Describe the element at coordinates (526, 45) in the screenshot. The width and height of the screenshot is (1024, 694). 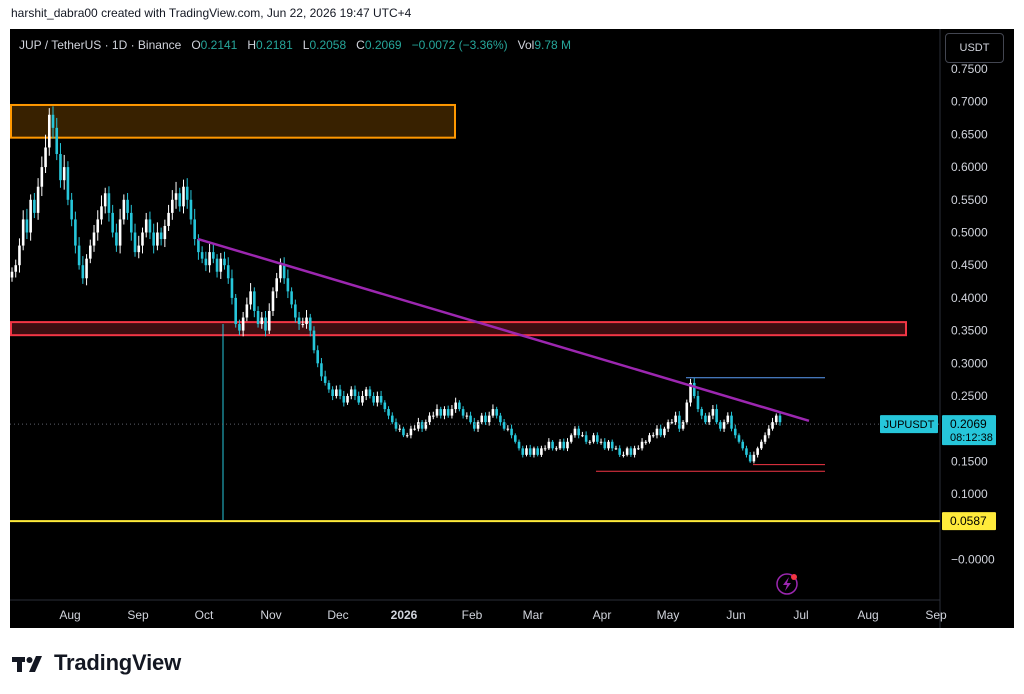
I see `legend-volume-label: Vol` at that location.